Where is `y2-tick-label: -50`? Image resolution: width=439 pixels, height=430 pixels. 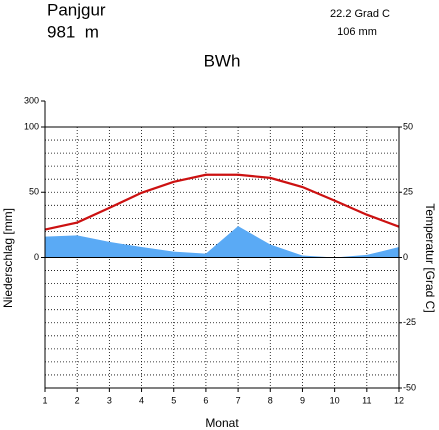
y2-tick-label: -50 is located at coordinates (409, 387).